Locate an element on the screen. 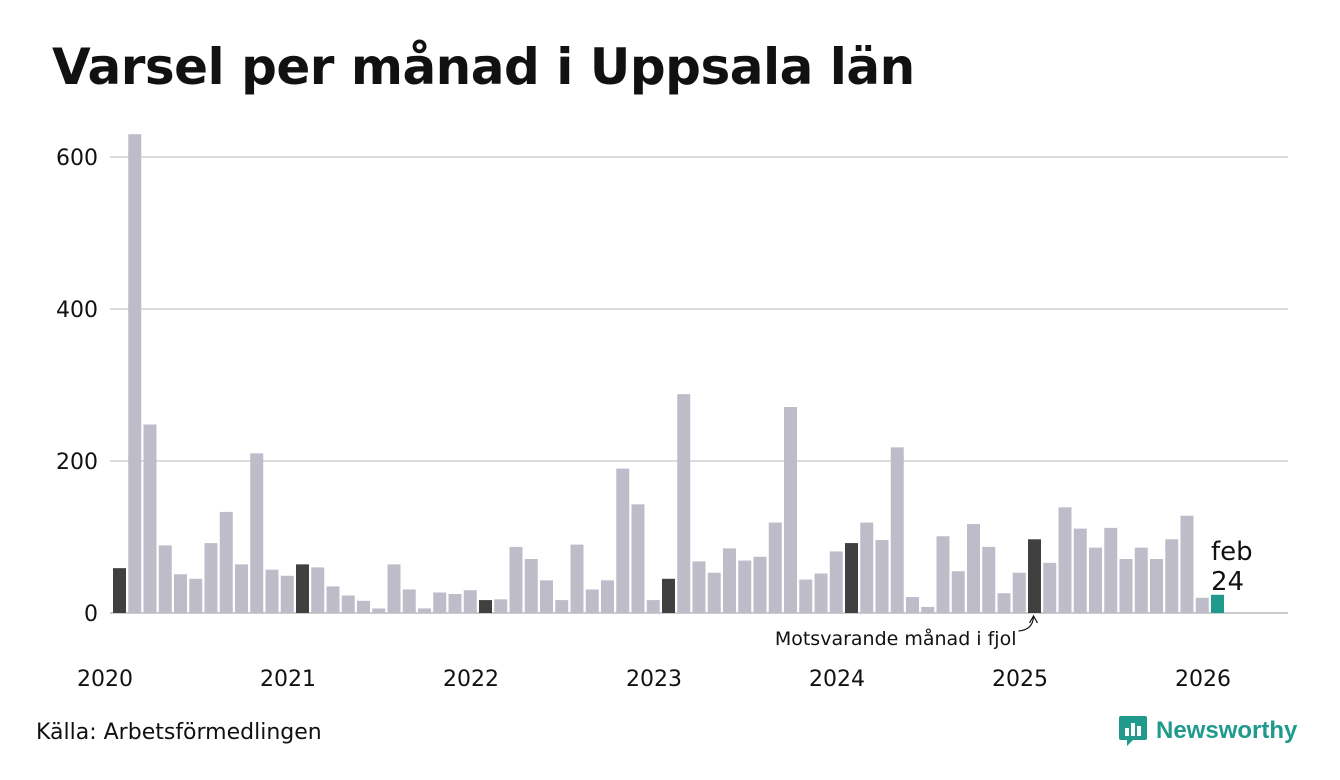  x-axis-ticks: 2020 2021 2022 2023 2024 2025 2026 is located at coordinates (654, 679).